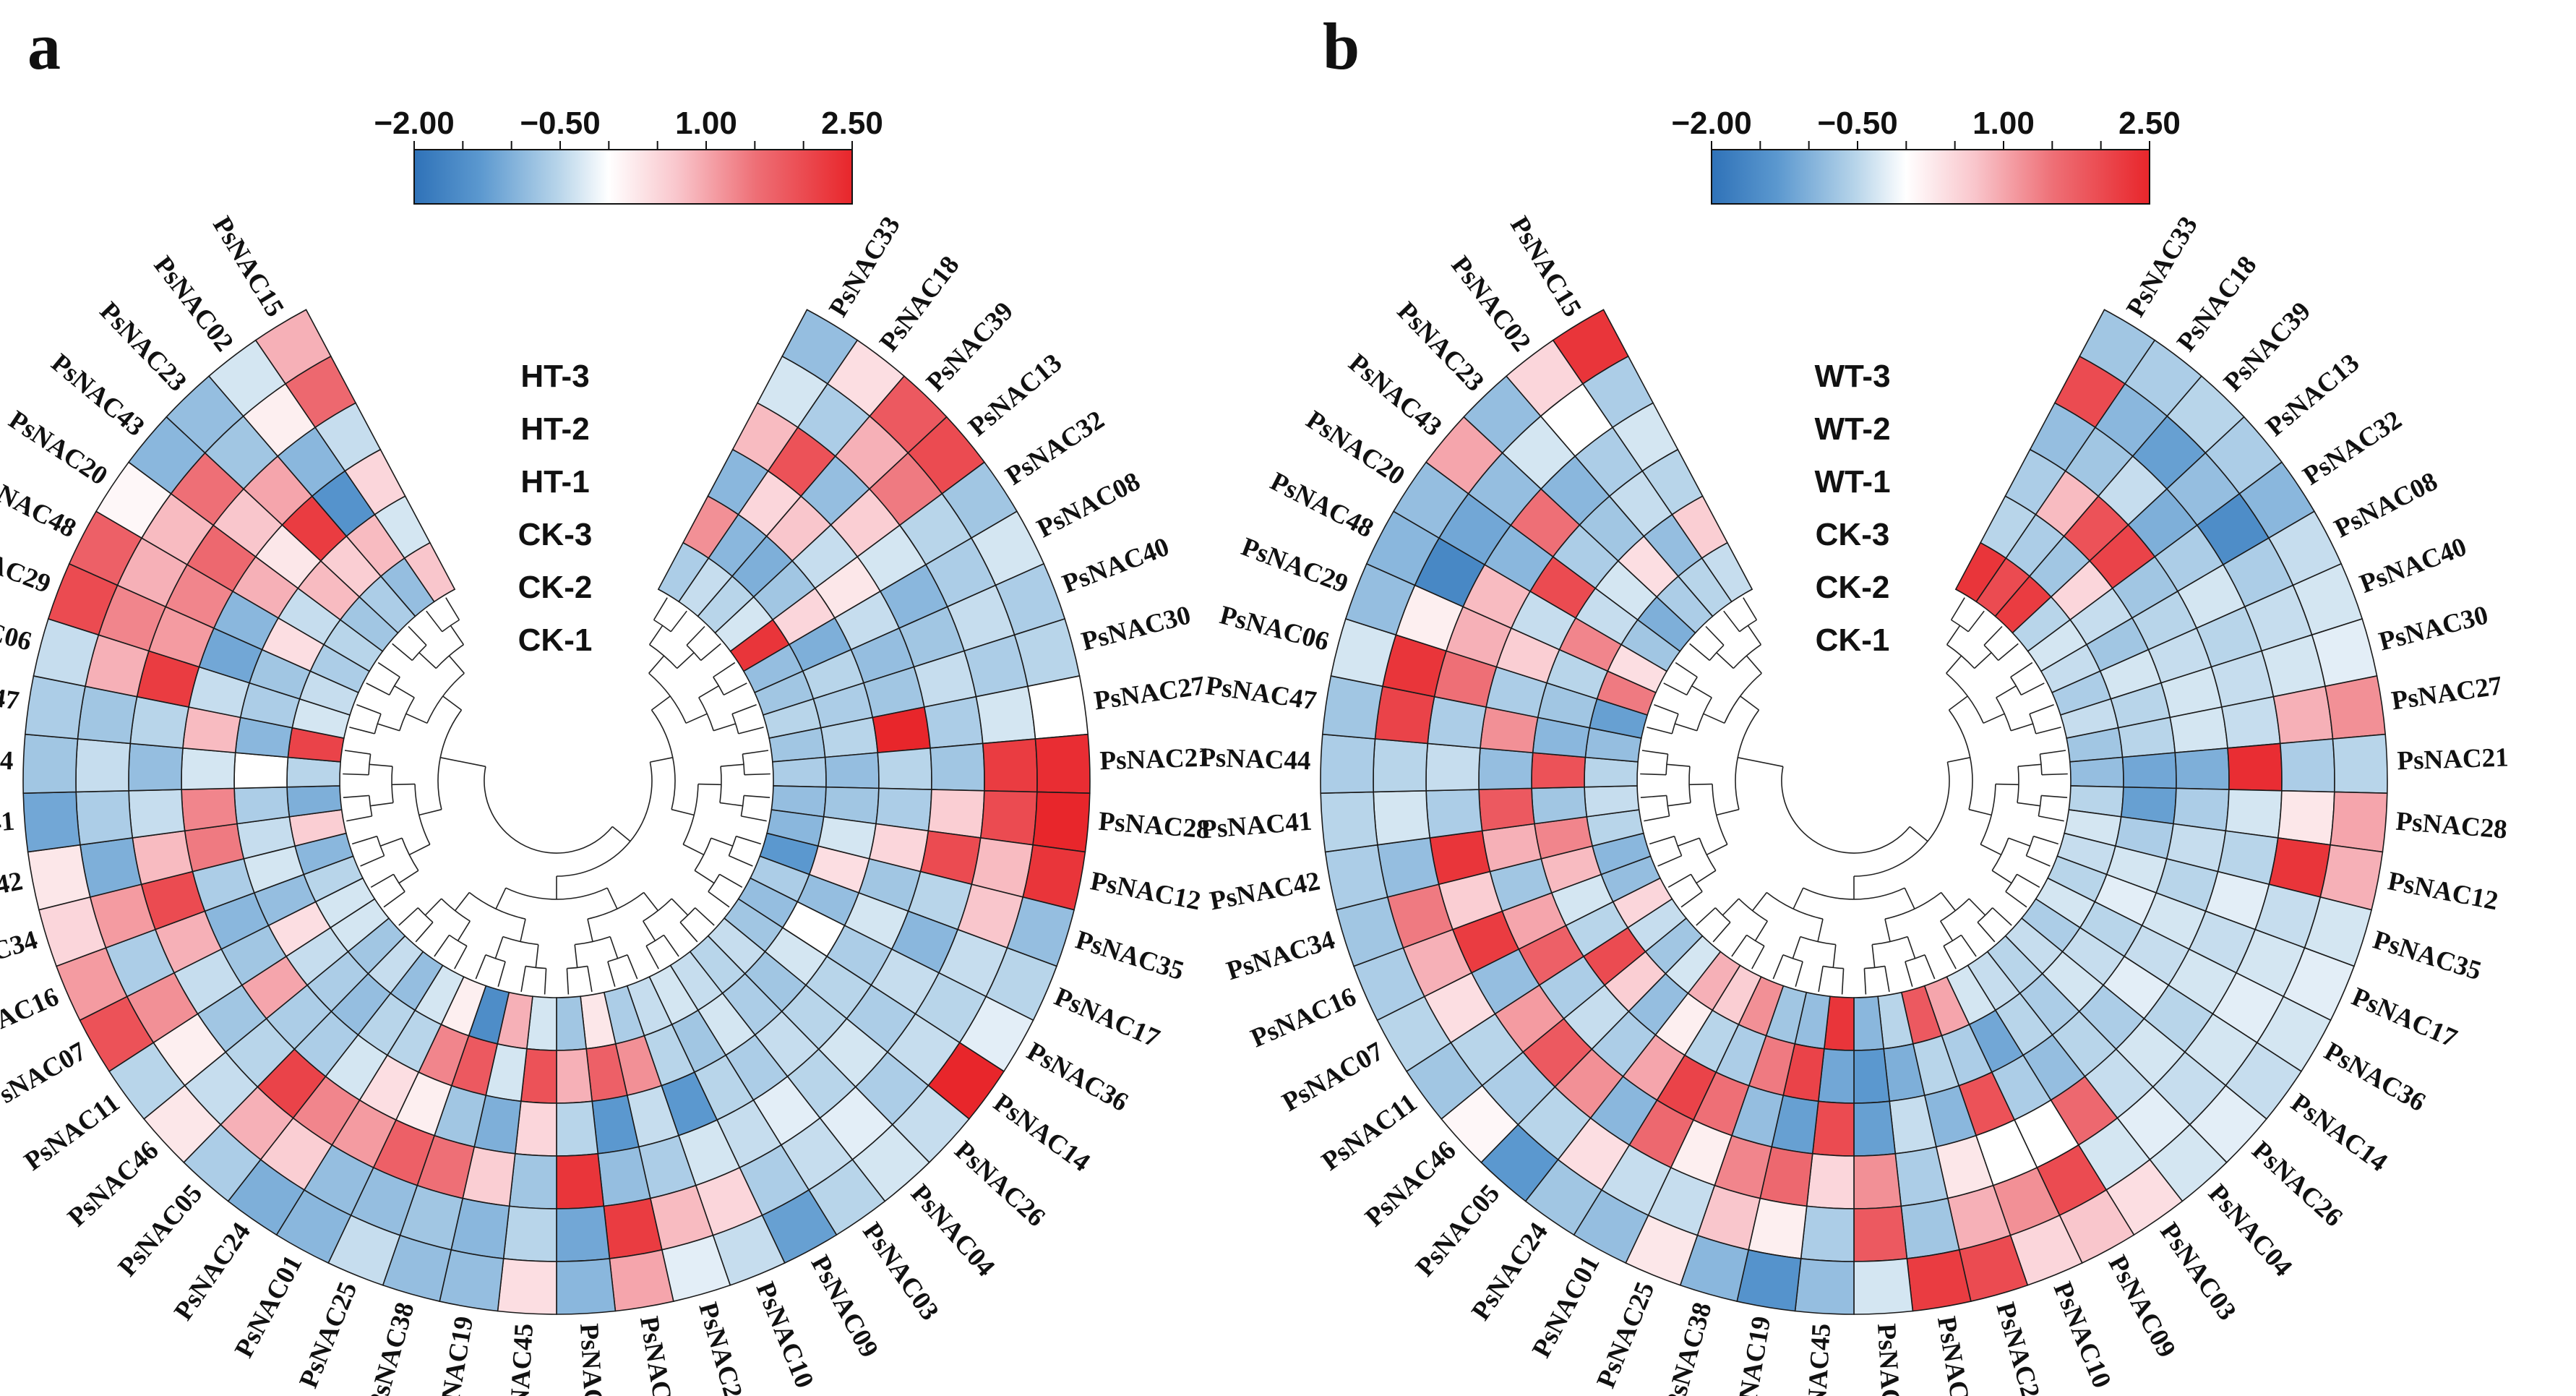 Image resolution: width=2576 pixels, height=1396 pixels. What do you see at coordinates (555, 587) in the screenshot?
I see `ring-label-ck-2: CK-2` at bounding box center [555, 587].